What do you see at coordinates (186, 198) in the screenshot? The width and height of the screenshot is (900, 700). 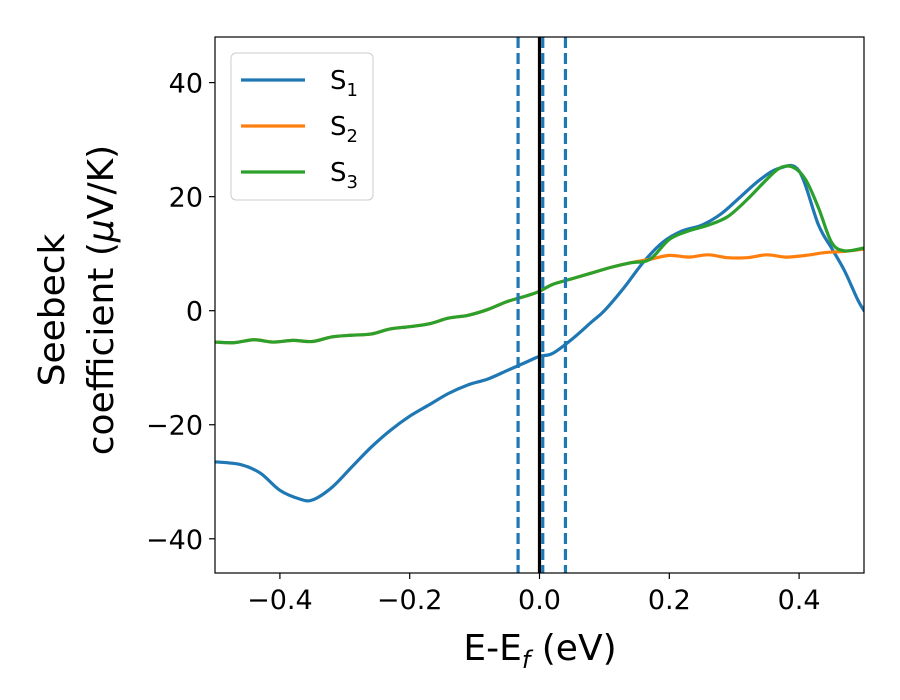 I see `y-tick-label: 20` at bounding box center [186, 198].